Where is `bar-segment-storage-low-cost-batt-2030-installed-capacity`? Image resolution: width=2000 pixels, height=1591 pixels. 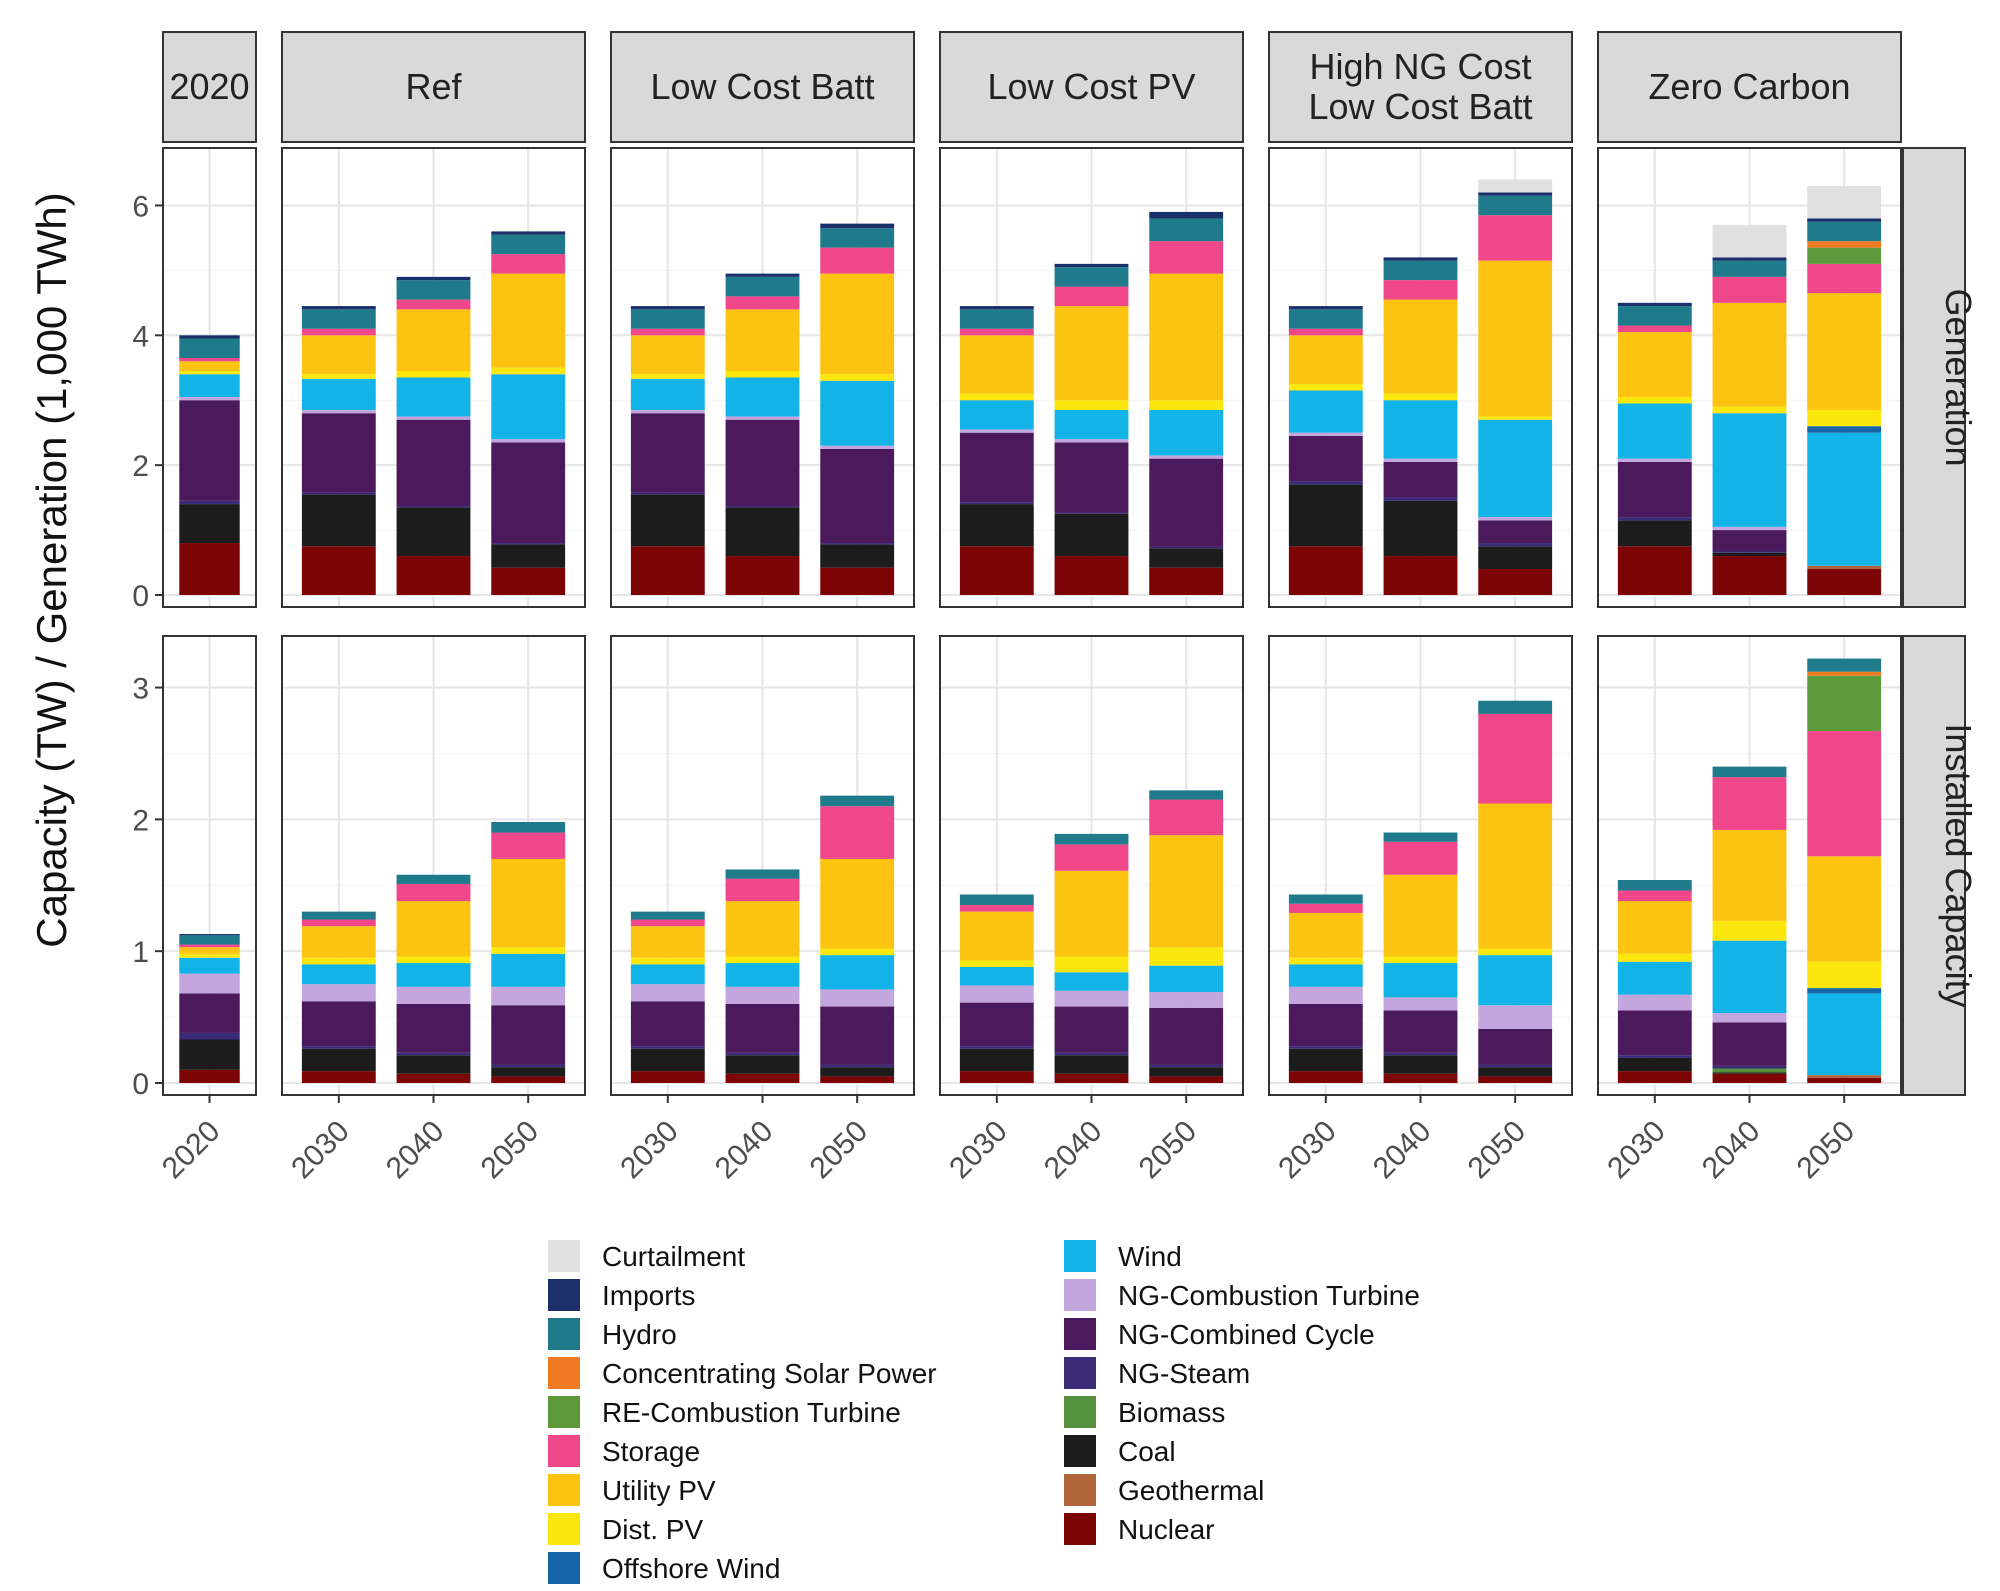 bar-segment-storage-low-cost-batt-2030-installed-capacity is located at coordinates (667, 923).